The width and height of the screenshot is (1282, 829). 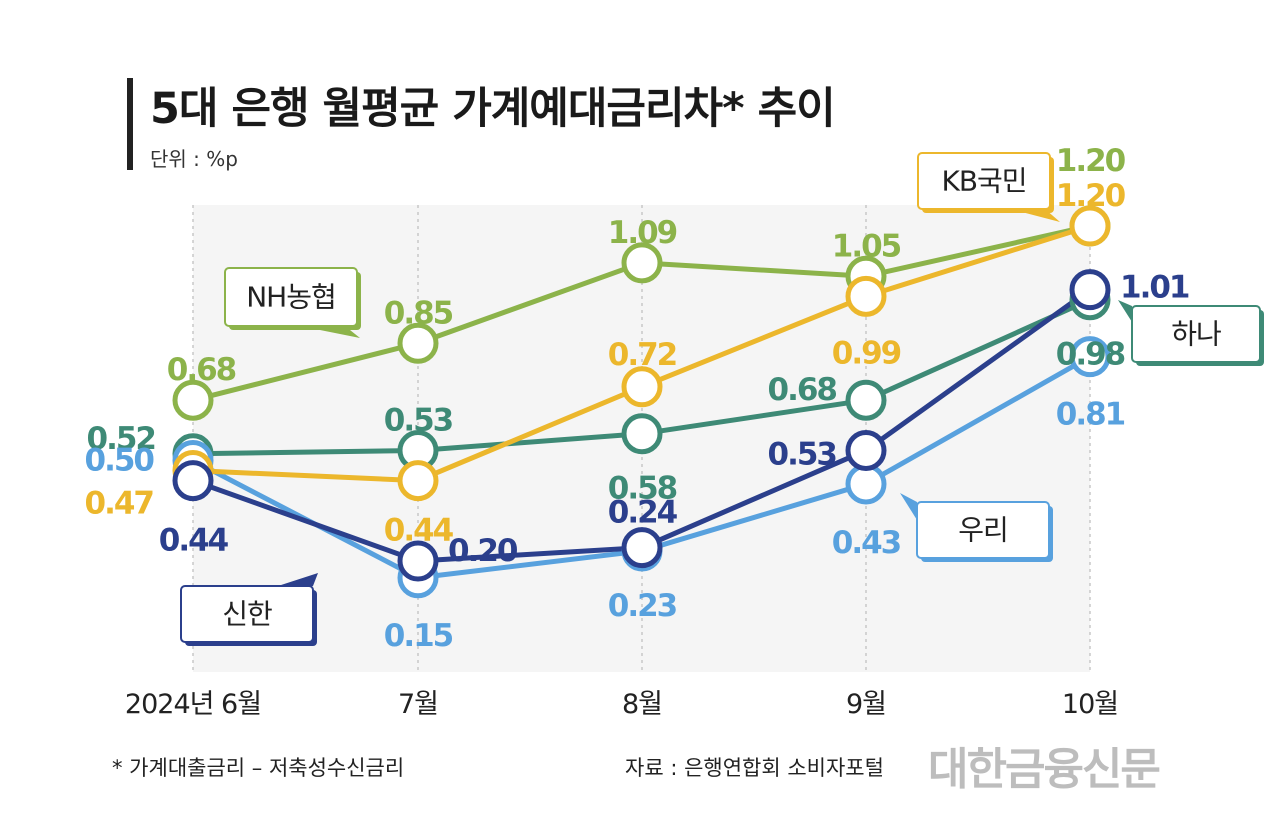 I want to click on callout-tail-하나, so click(x=1125, y=311).